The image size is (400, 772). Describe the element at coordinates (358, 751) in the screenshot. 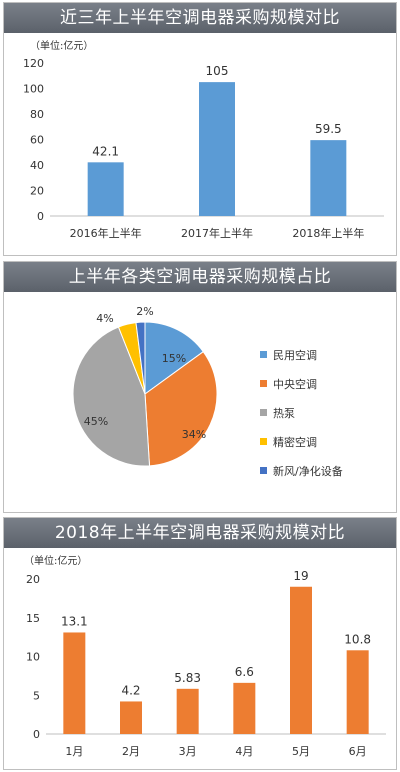

I see `x-tick-label: 6月` at that location.